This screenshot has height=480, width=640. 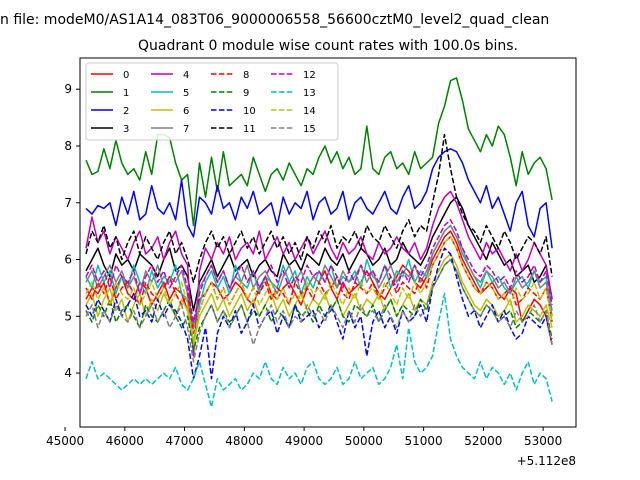 What do you see at coordinates (184, 441) in the screenshot?
I see `x-tick-label: 47000` at bounding box center [184, 441].